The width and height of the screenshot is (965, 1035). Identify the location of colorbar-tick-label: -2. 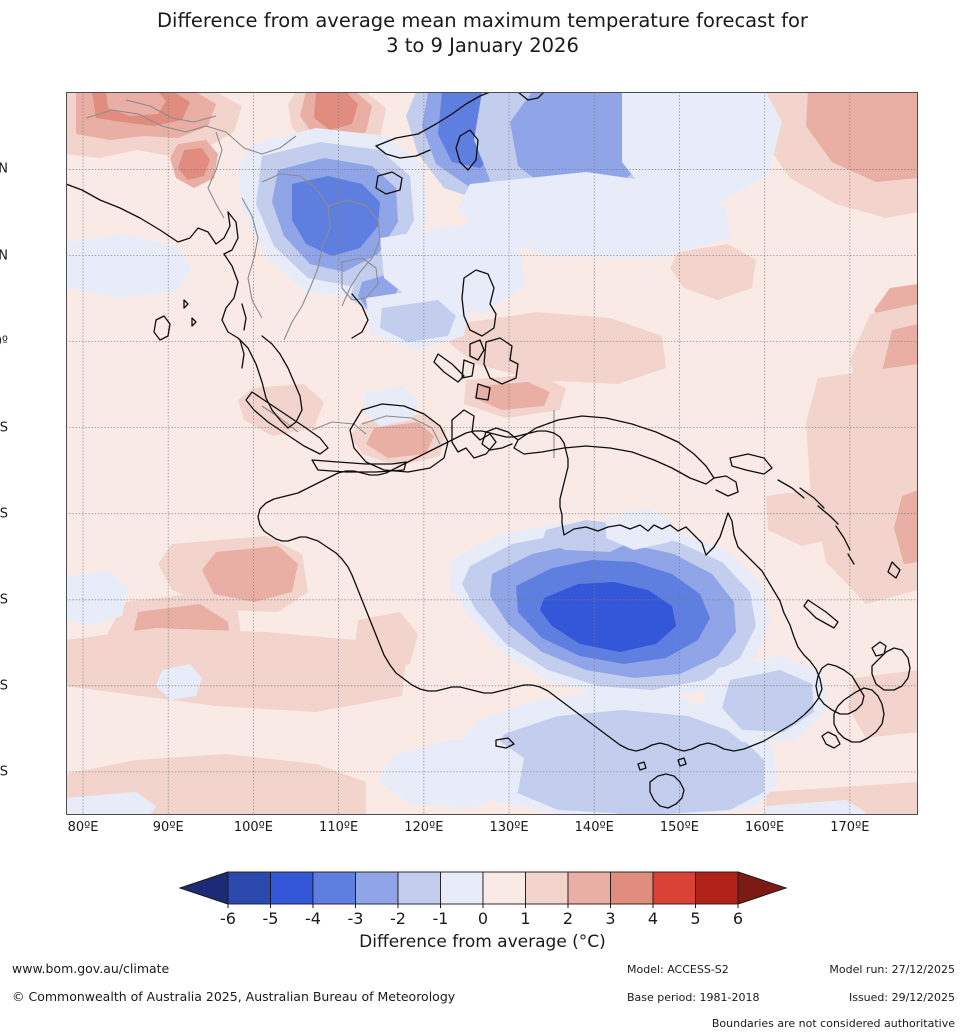
(398, 918).